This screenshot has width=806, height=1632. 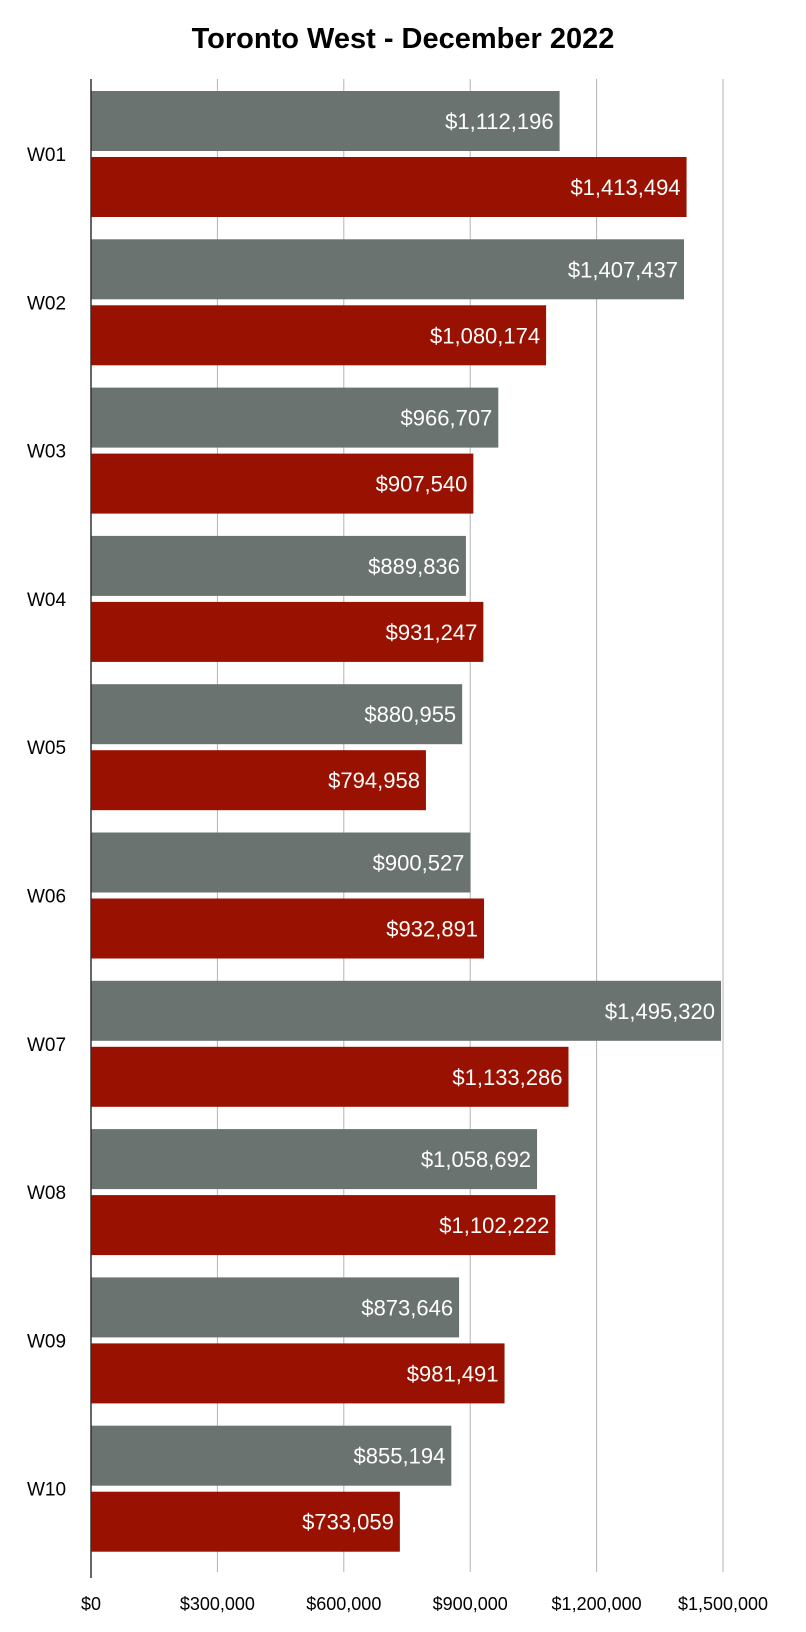 What do you see at coordinates (723, 1604) in the screenshot?
I see `x-tick-label: $1,500,000` at bounding box center [723, 1604].